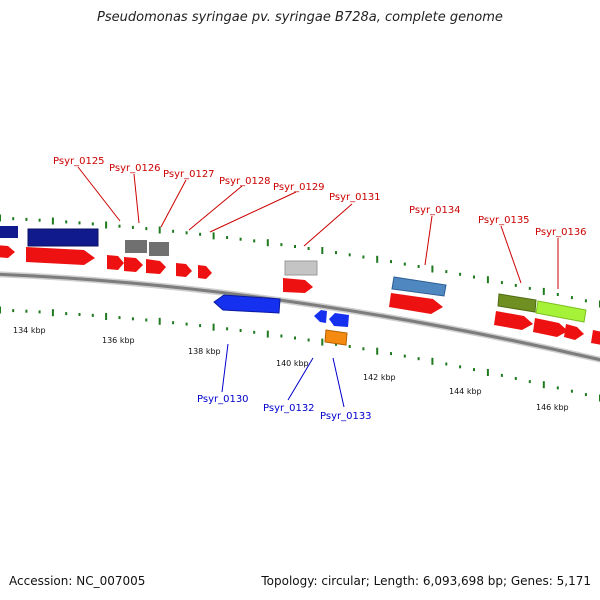  Describe the element at coordinates (379, 377) in the screenshot. I see `scale-label: 142 kbp` at that location.